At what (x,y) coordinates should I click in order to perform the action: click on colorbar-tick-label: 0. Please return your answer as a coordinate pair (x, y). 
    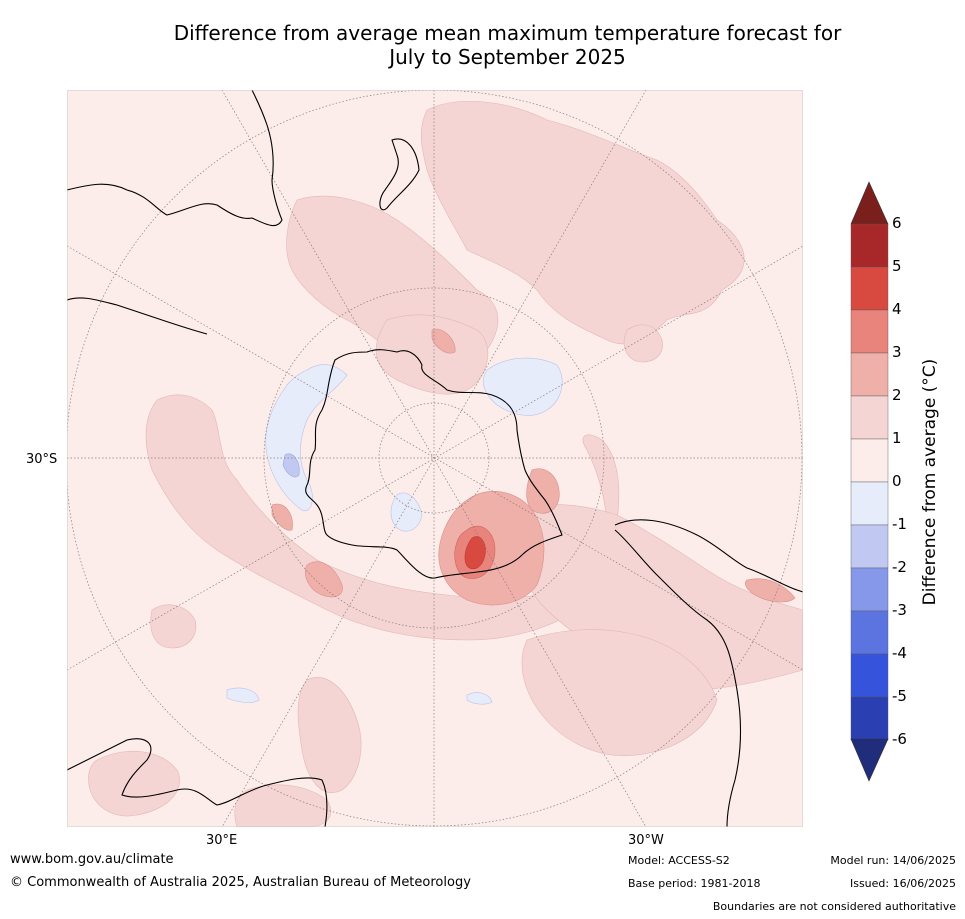
    Looking at the image, I should click on (897, 481).